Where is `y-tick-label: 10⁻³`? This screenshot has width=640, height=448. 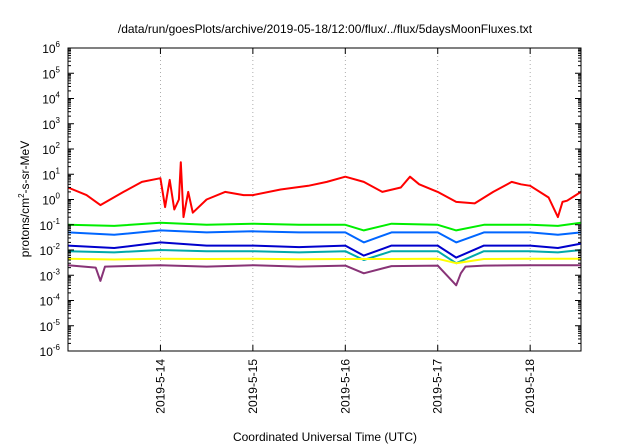
y-tick-label: 10⁻³ is located at coordinates (50, 275).